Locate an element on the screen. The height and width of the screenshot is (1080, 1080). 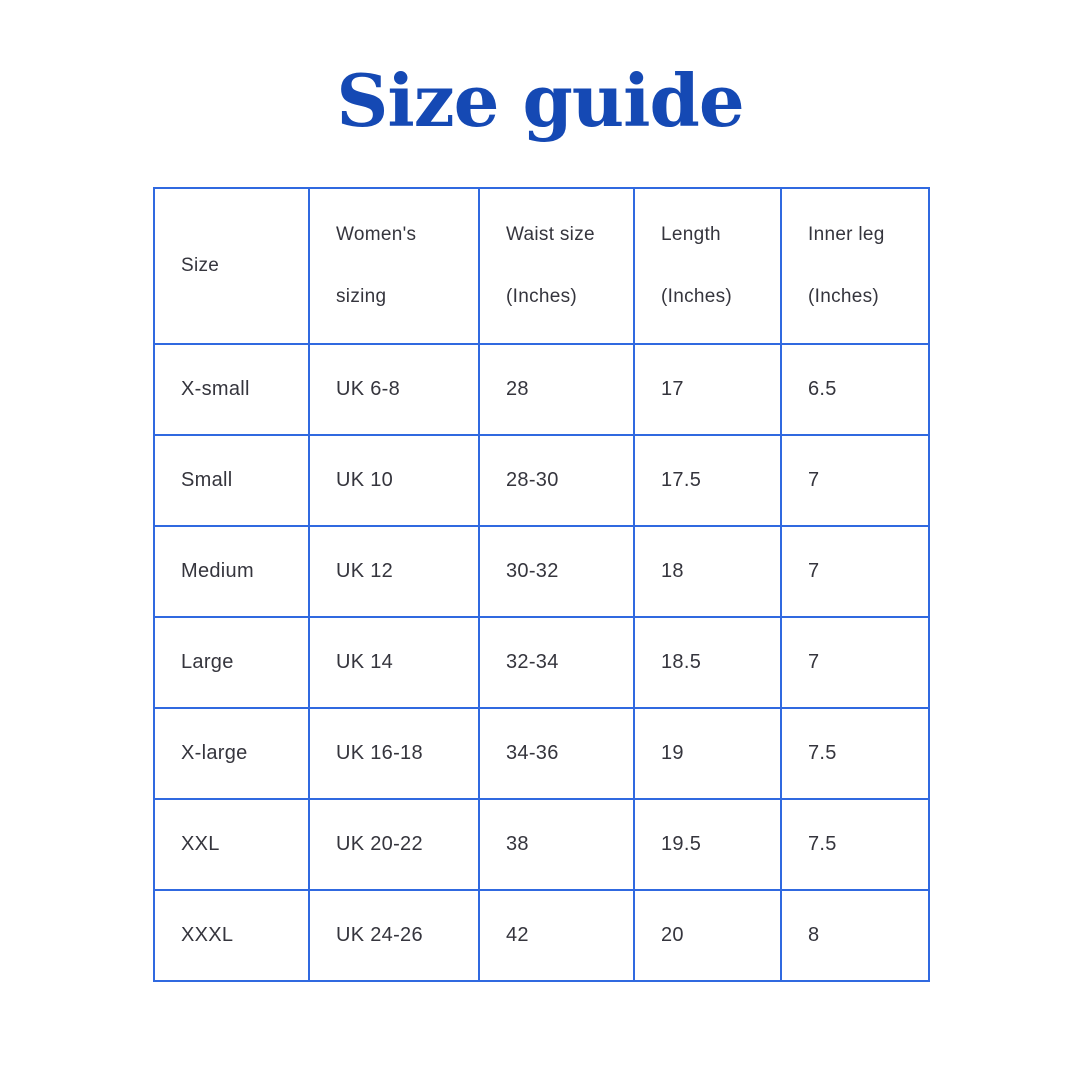
cell-length: 19 is located at coordinates (707, 753).